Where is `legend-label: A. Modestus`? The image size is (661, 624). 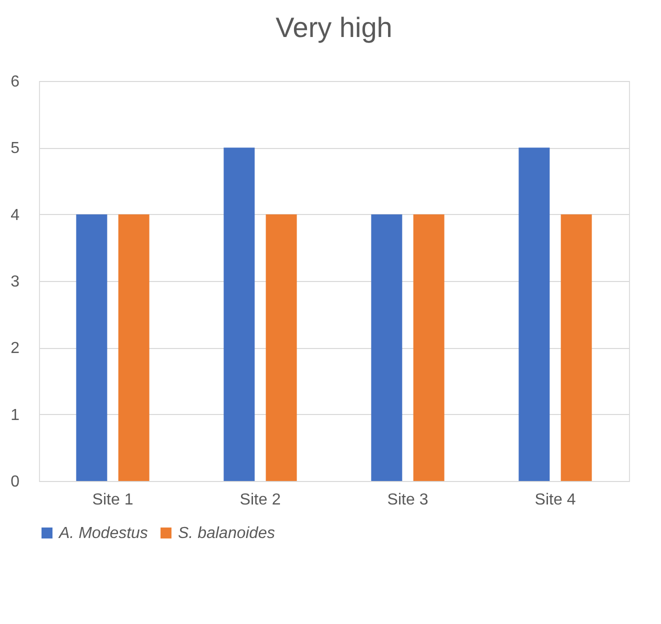 legend-label: A. Modestus is located at coordinates (103, 533).